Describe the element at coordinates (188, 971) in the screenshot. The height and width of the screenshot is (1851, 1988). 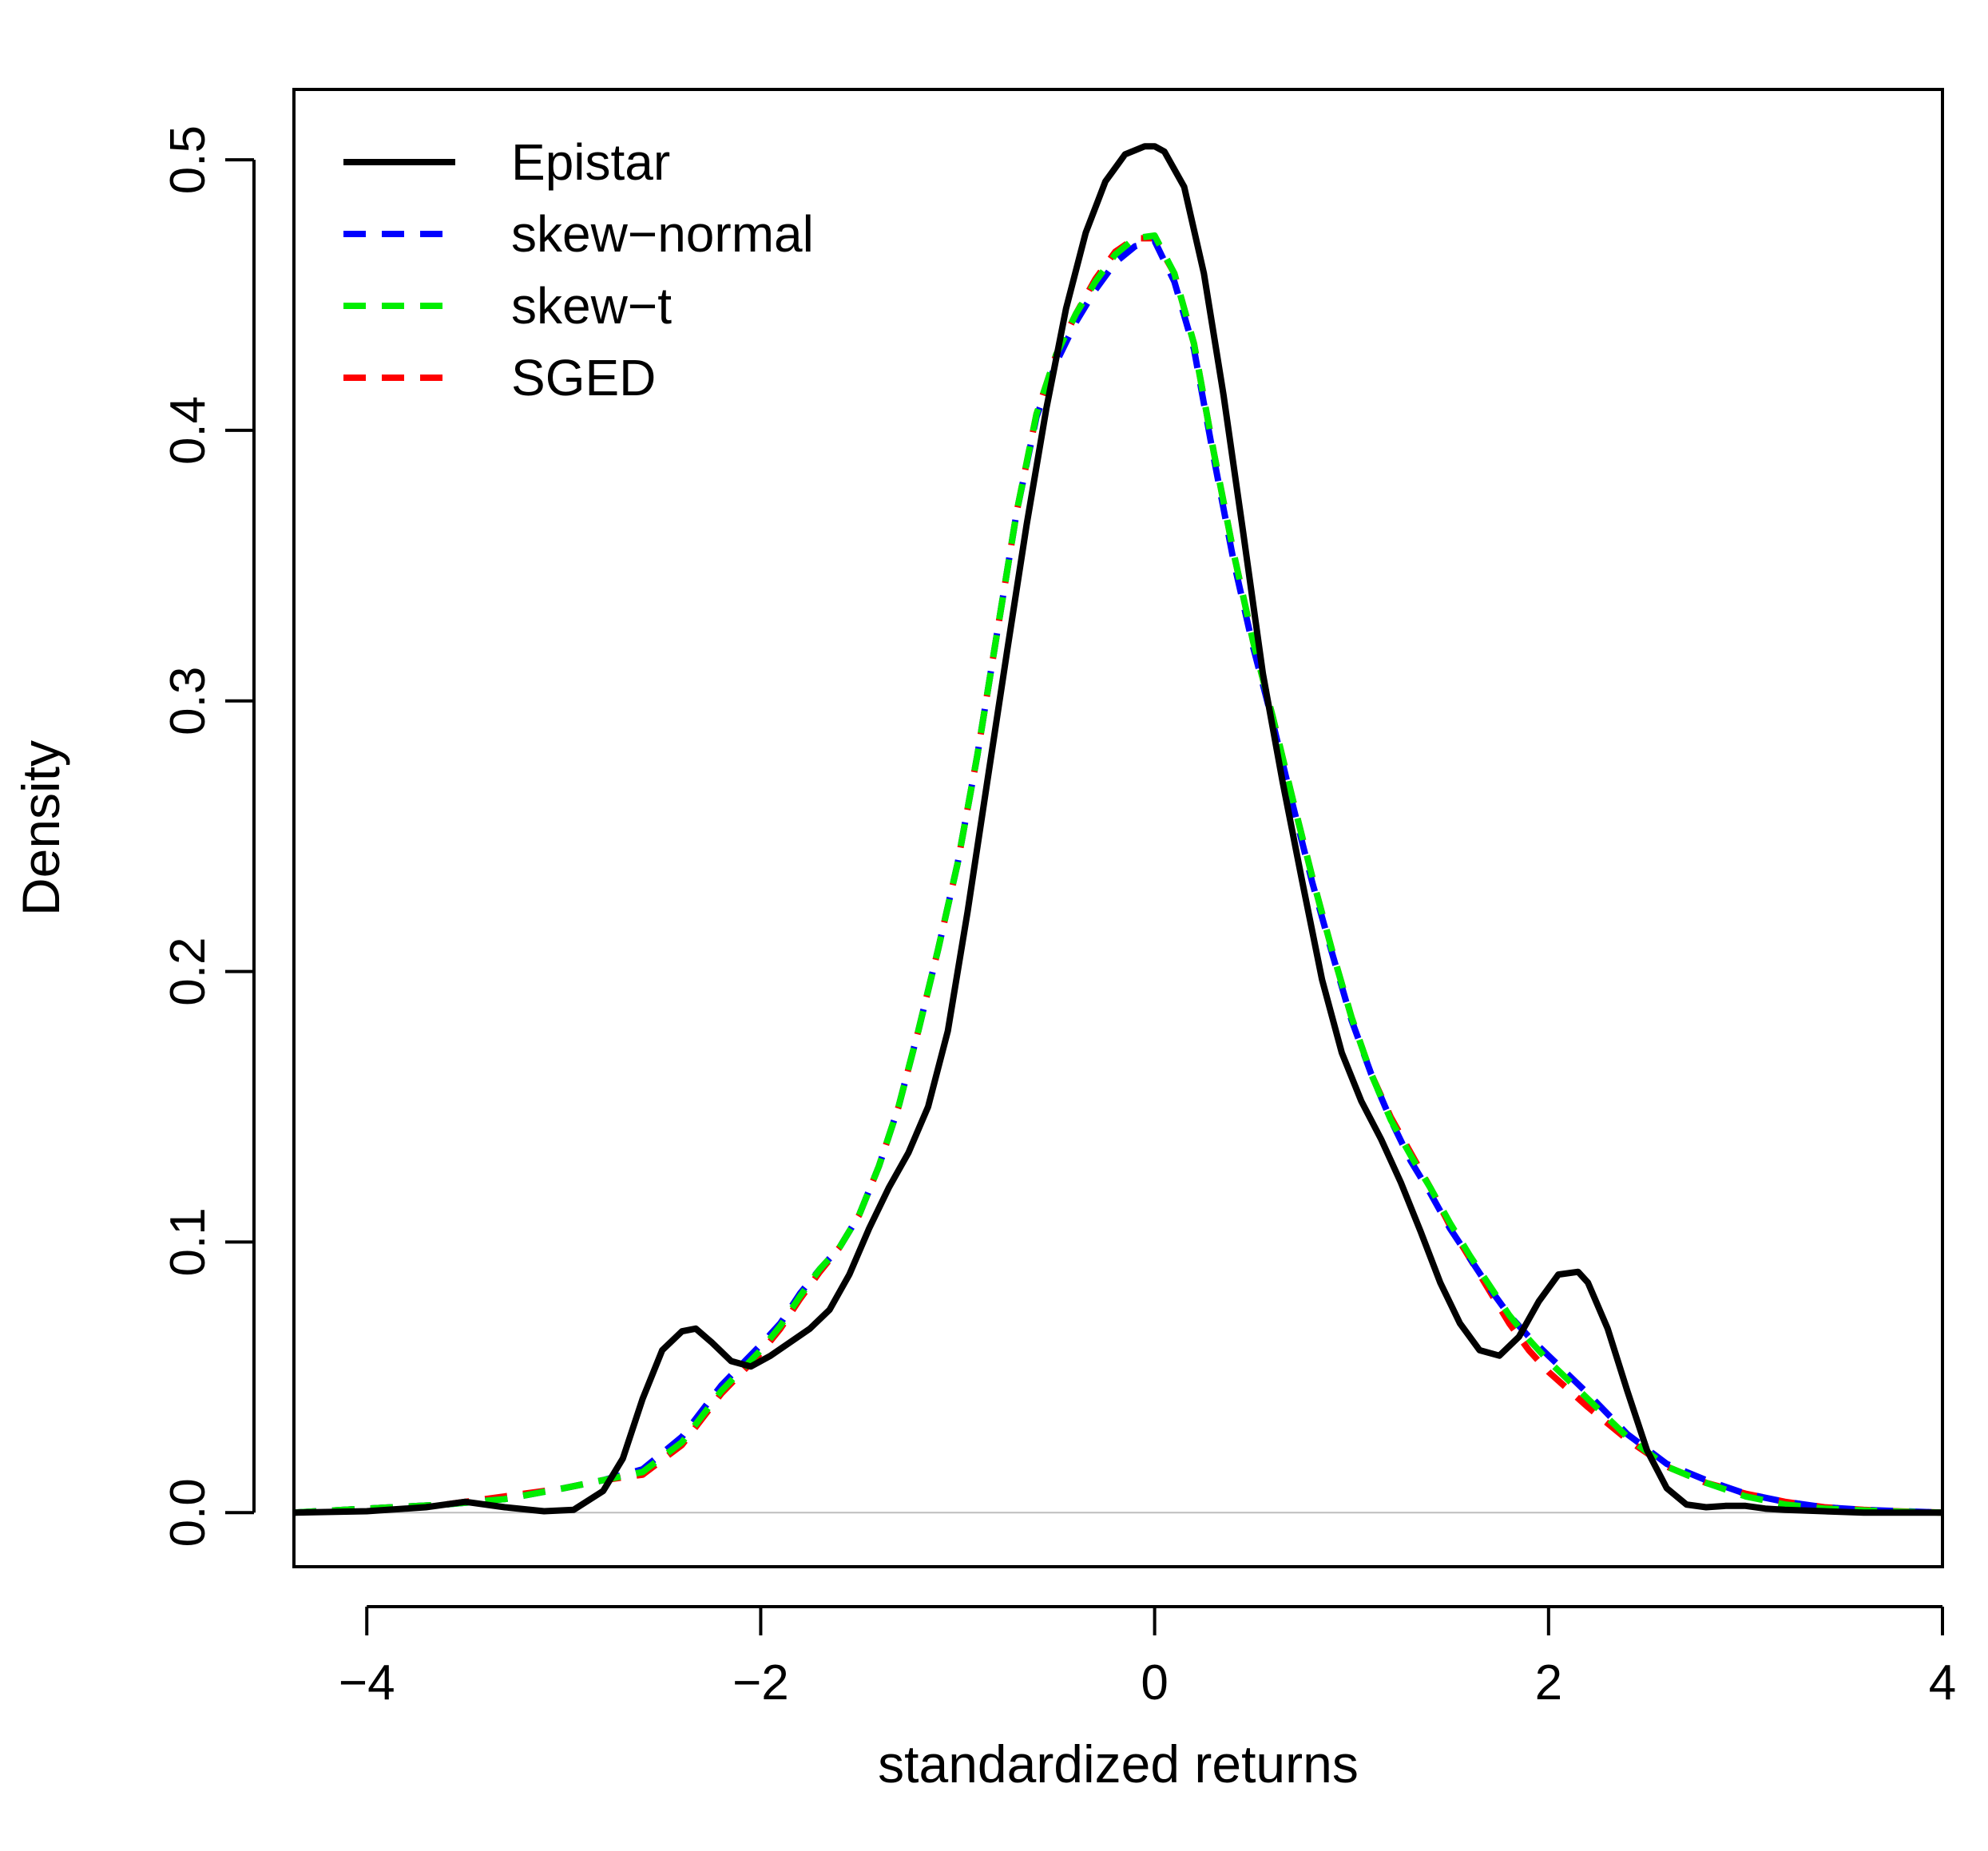
I see `y-tick-label: 0.2` at that location.